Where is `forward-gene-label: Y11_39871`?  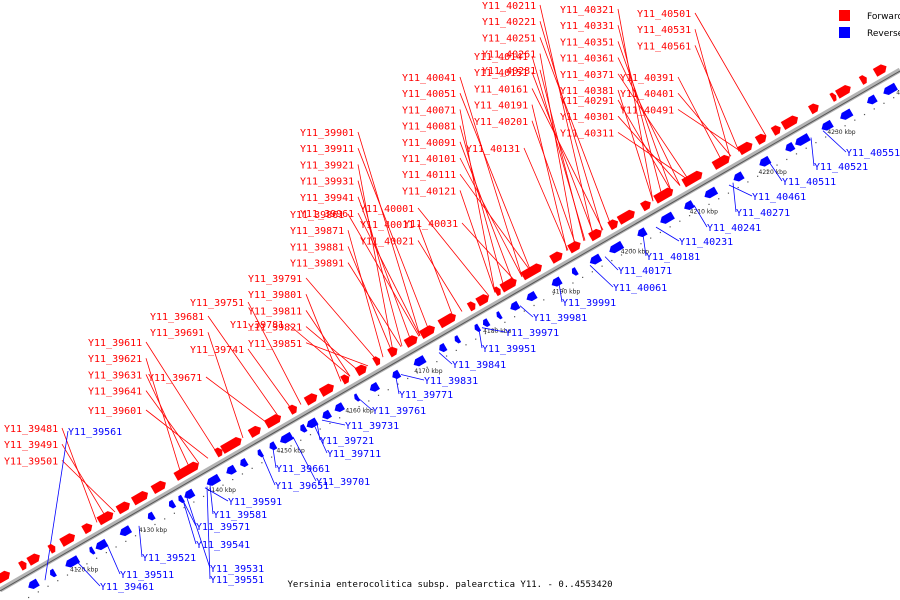 forward-gene-label: Y11_39871 is located at coordinates (317, 231).